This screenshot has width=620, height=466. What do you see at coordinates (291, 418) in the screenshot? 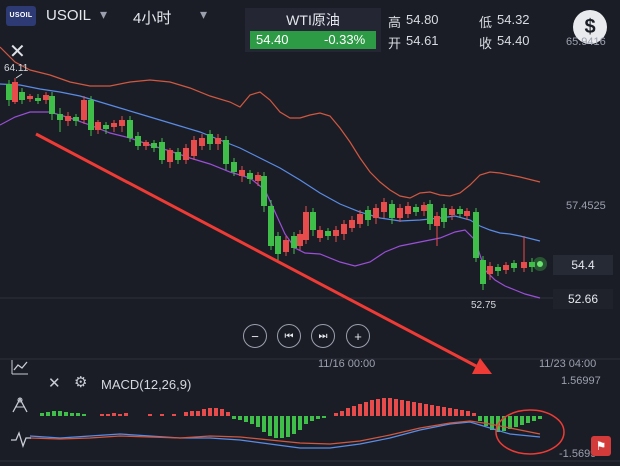
I see `macd-histogram` at bounding box center [291, 418].